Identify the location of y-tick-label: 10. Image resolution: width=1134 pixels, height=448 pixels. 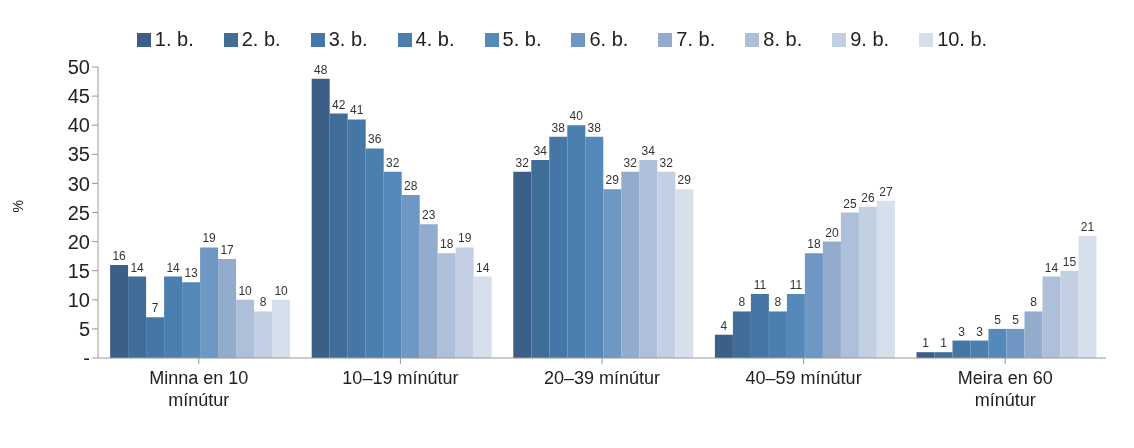
(78, 299).